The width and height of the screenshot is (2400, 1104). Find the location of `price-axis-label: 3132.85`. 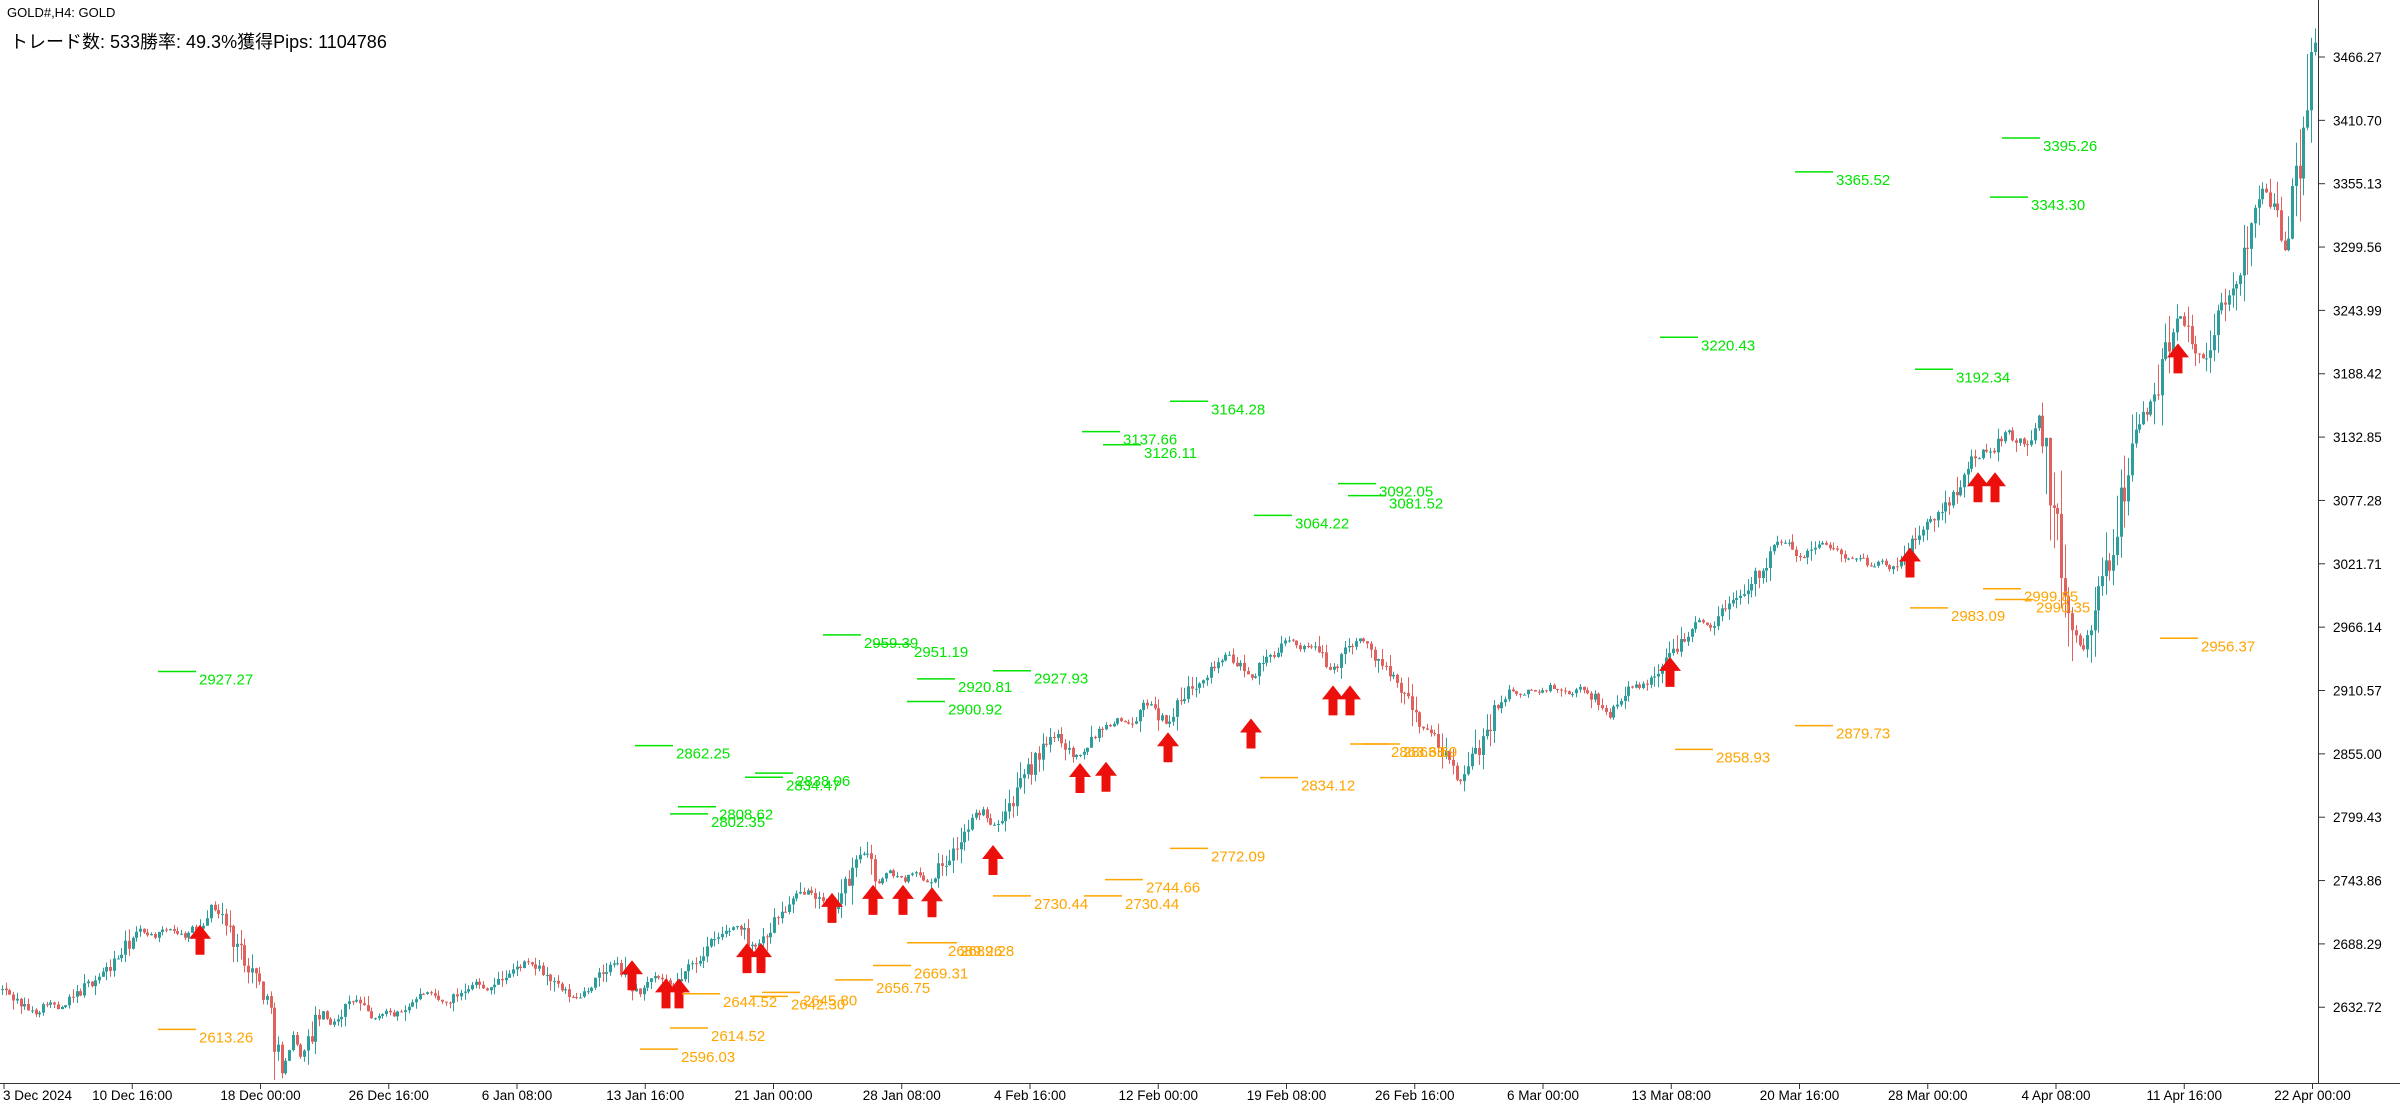

price-axis-label: 3132.85 is located at coordinates (2357, 437).